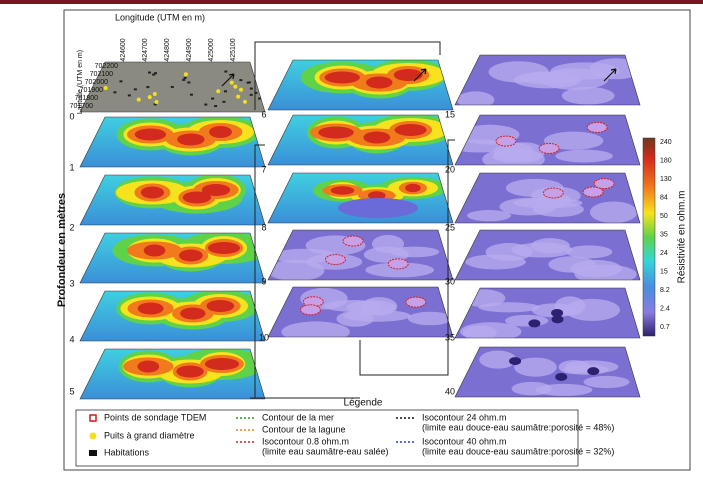  I want to click on latitude-tick: 701900, so click(91, 90).